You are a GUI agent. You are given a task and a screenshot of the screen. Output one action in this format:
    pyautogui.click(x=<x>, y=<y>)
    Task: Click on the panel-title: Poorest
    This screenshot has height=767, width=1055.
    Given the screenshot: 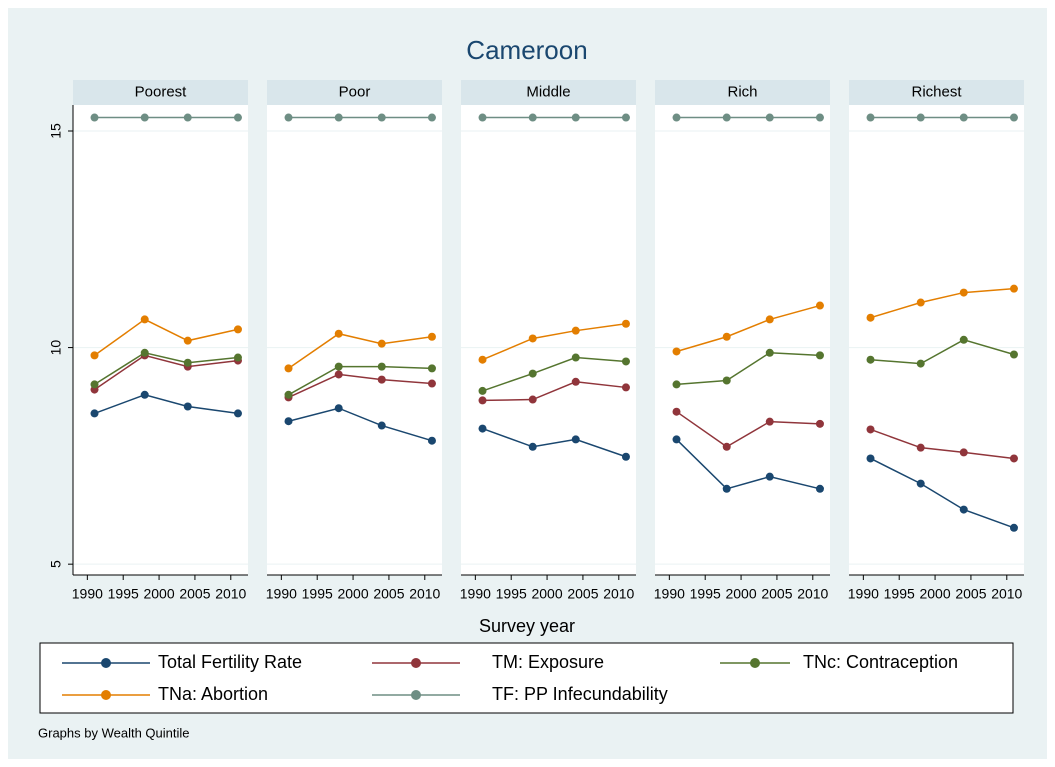 What is the action you would take?
    pyautogui.click(x=161, y=91)
    